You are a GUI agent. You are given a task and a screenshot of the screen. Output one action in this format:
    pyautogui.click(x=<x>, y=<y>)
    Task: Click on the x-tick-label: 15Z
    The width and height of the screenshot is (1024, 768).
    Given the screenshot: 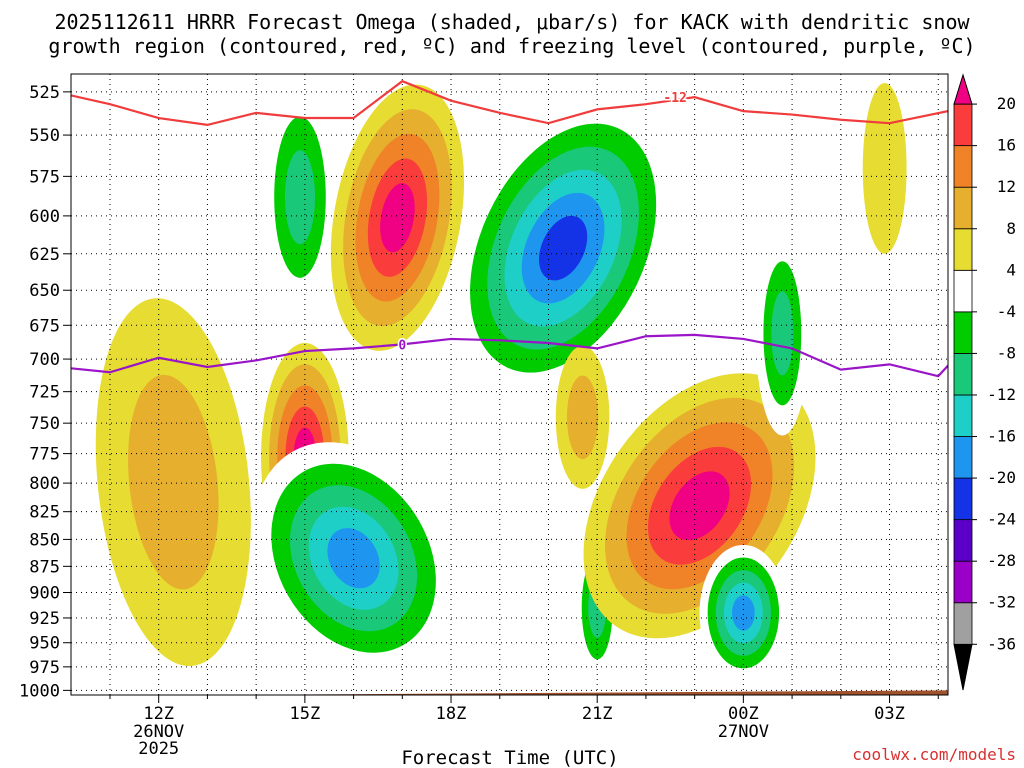 What is the action you would take?
    pyautogui.click(x=305, y=714)
    